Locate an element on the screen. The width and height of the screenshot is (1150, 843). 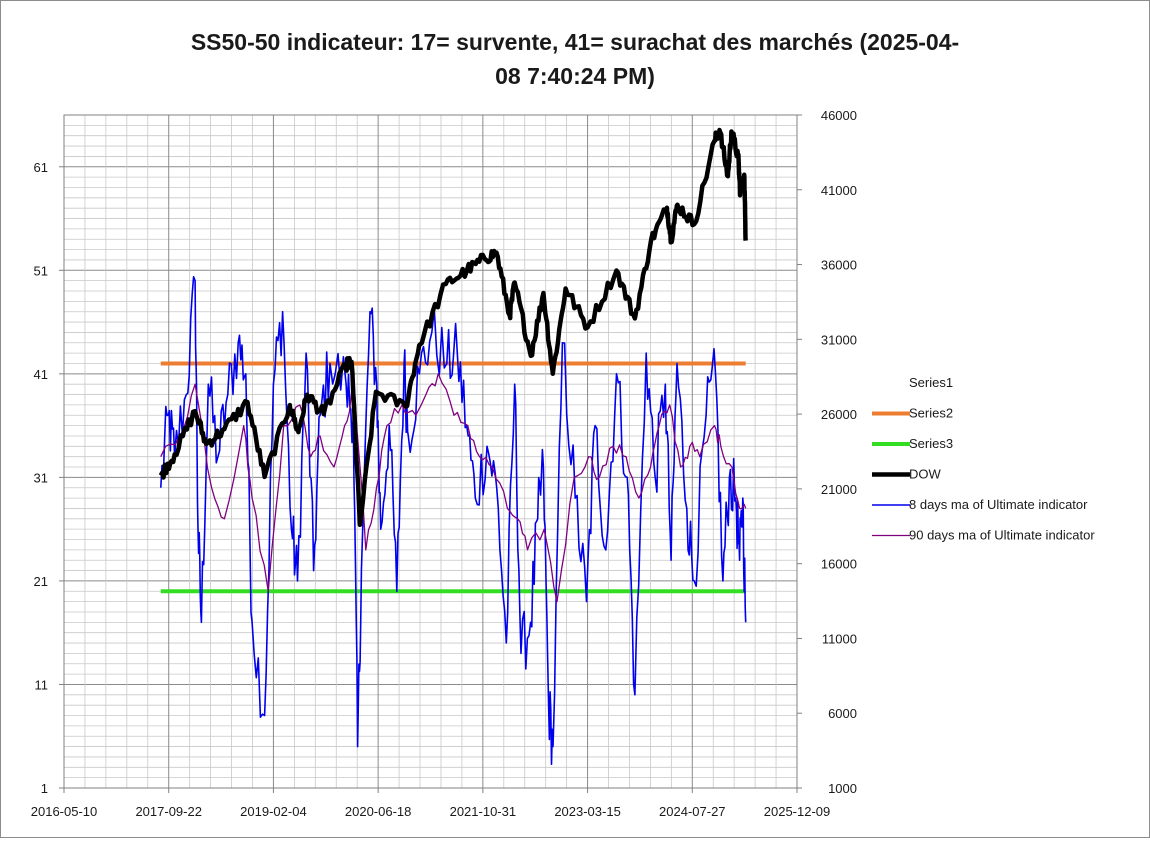
y-left-tick-label: 11 is located at coordinates (42, 684).